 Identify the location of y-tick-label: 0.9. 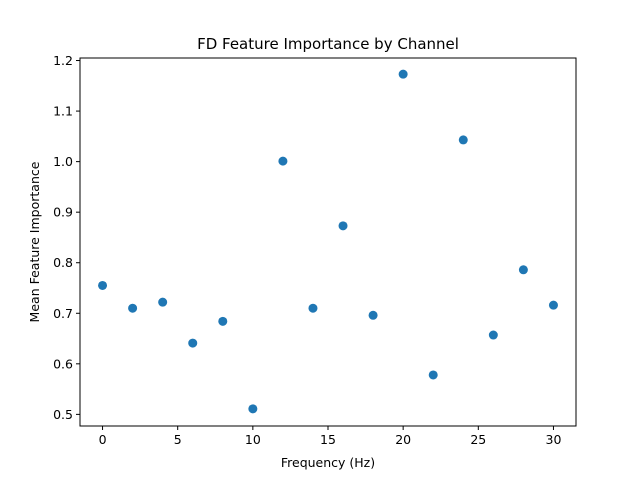
(63, 212).